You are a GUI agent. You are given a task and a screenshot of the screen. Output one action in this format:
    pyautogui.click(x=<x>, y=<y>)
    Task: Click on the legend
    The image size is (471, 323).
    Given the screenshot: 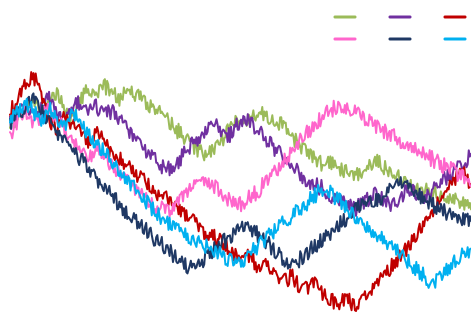 What is the action you would take?
    pyautogui.click(x=400, y=28)
    